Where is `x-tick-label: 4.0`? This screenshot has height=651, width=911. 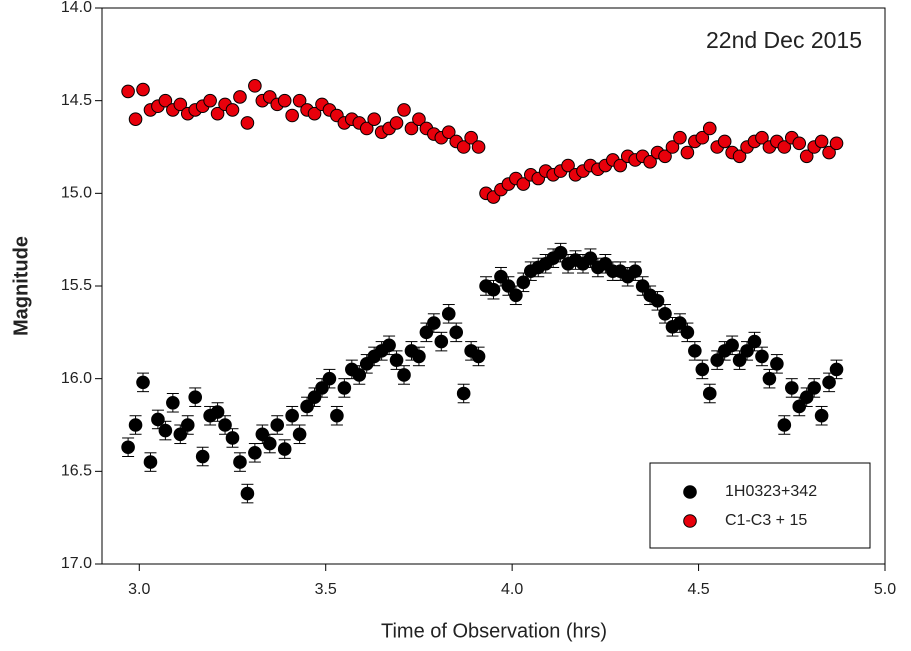 x-tick-label: 4.0 is located at coordinates (512, 589).